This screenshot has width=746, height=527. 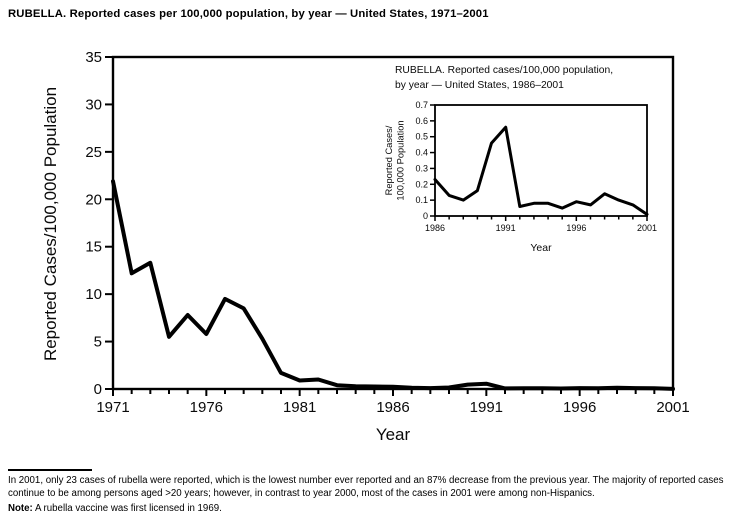 What do you see at coordinates (20, 508) in the screenshot?
I see `note-label: Note:` at bounding box center [20, 508].